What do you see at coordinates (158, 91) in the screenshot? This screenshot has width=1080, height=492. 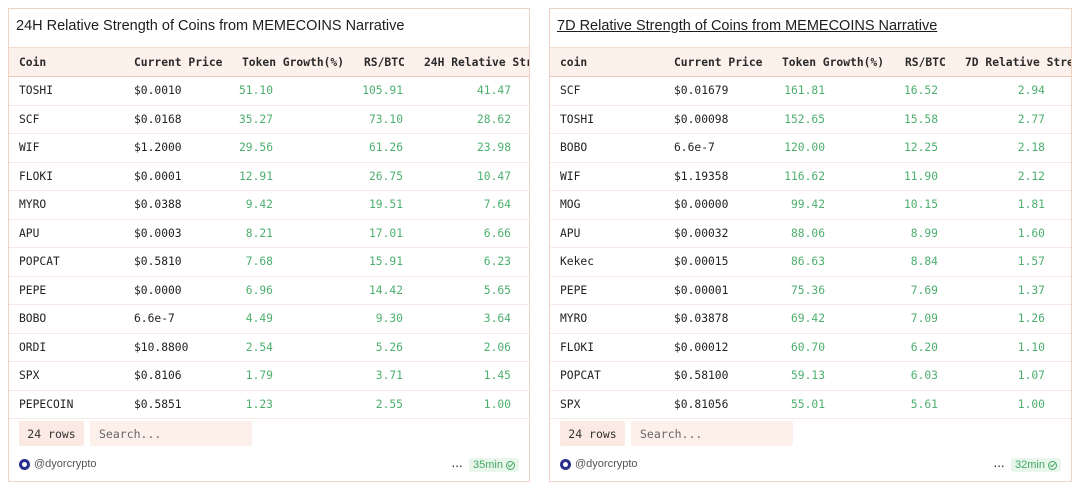 I see `table-cell: $0.0010` at bounding box center [158, 91].